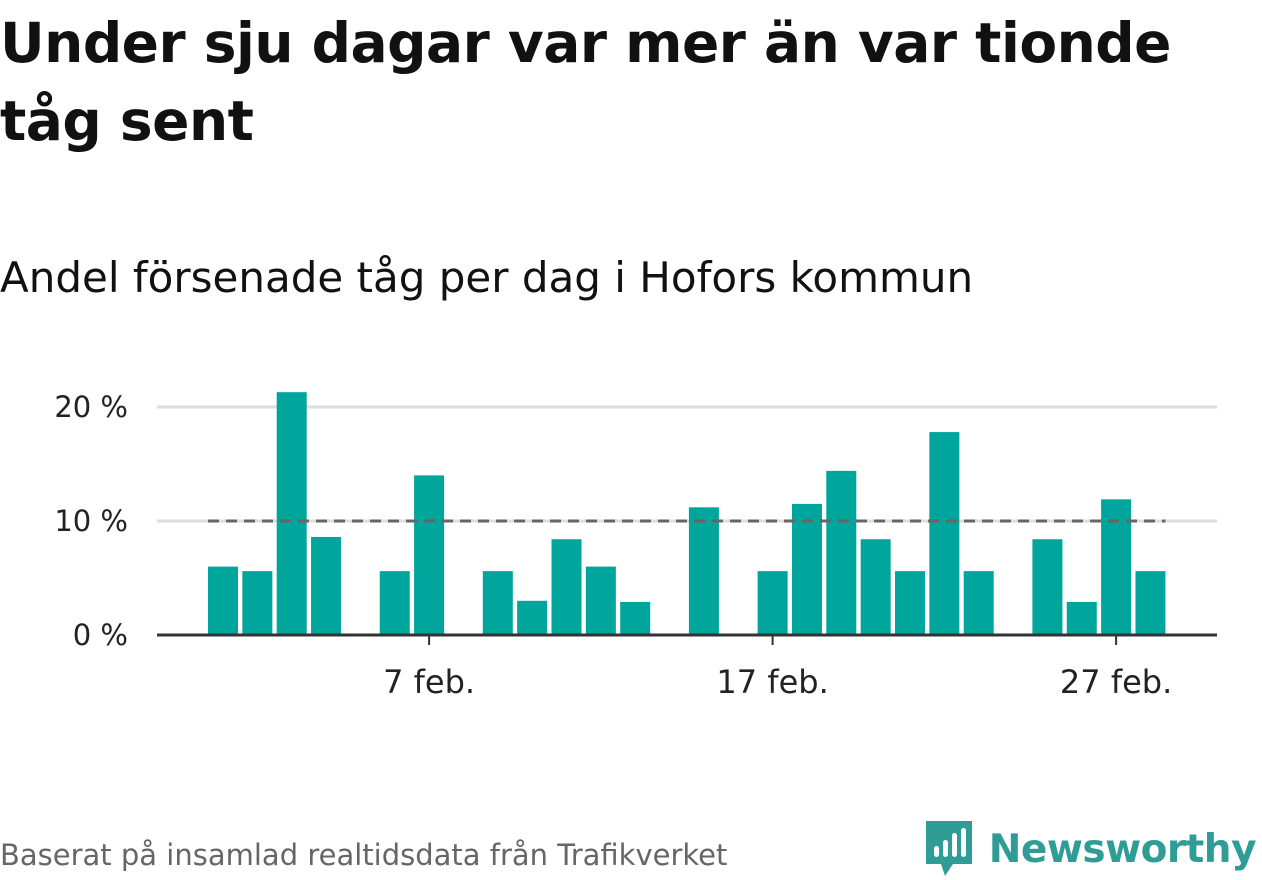 This screenshot has height=880, width=1262. Describe the element at coordinates (687, 667) in the screenshot. I see `x-axis: 7 feb. 17 feb. 27 feb.` at that location.